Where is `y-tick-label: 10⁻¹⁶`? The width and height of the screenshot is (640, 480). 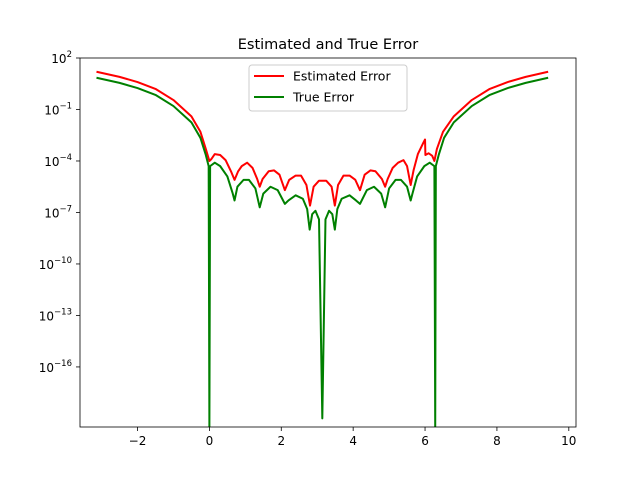 y-tick-label: 10⁻¹⁶ is located at coordinates (55, 367).